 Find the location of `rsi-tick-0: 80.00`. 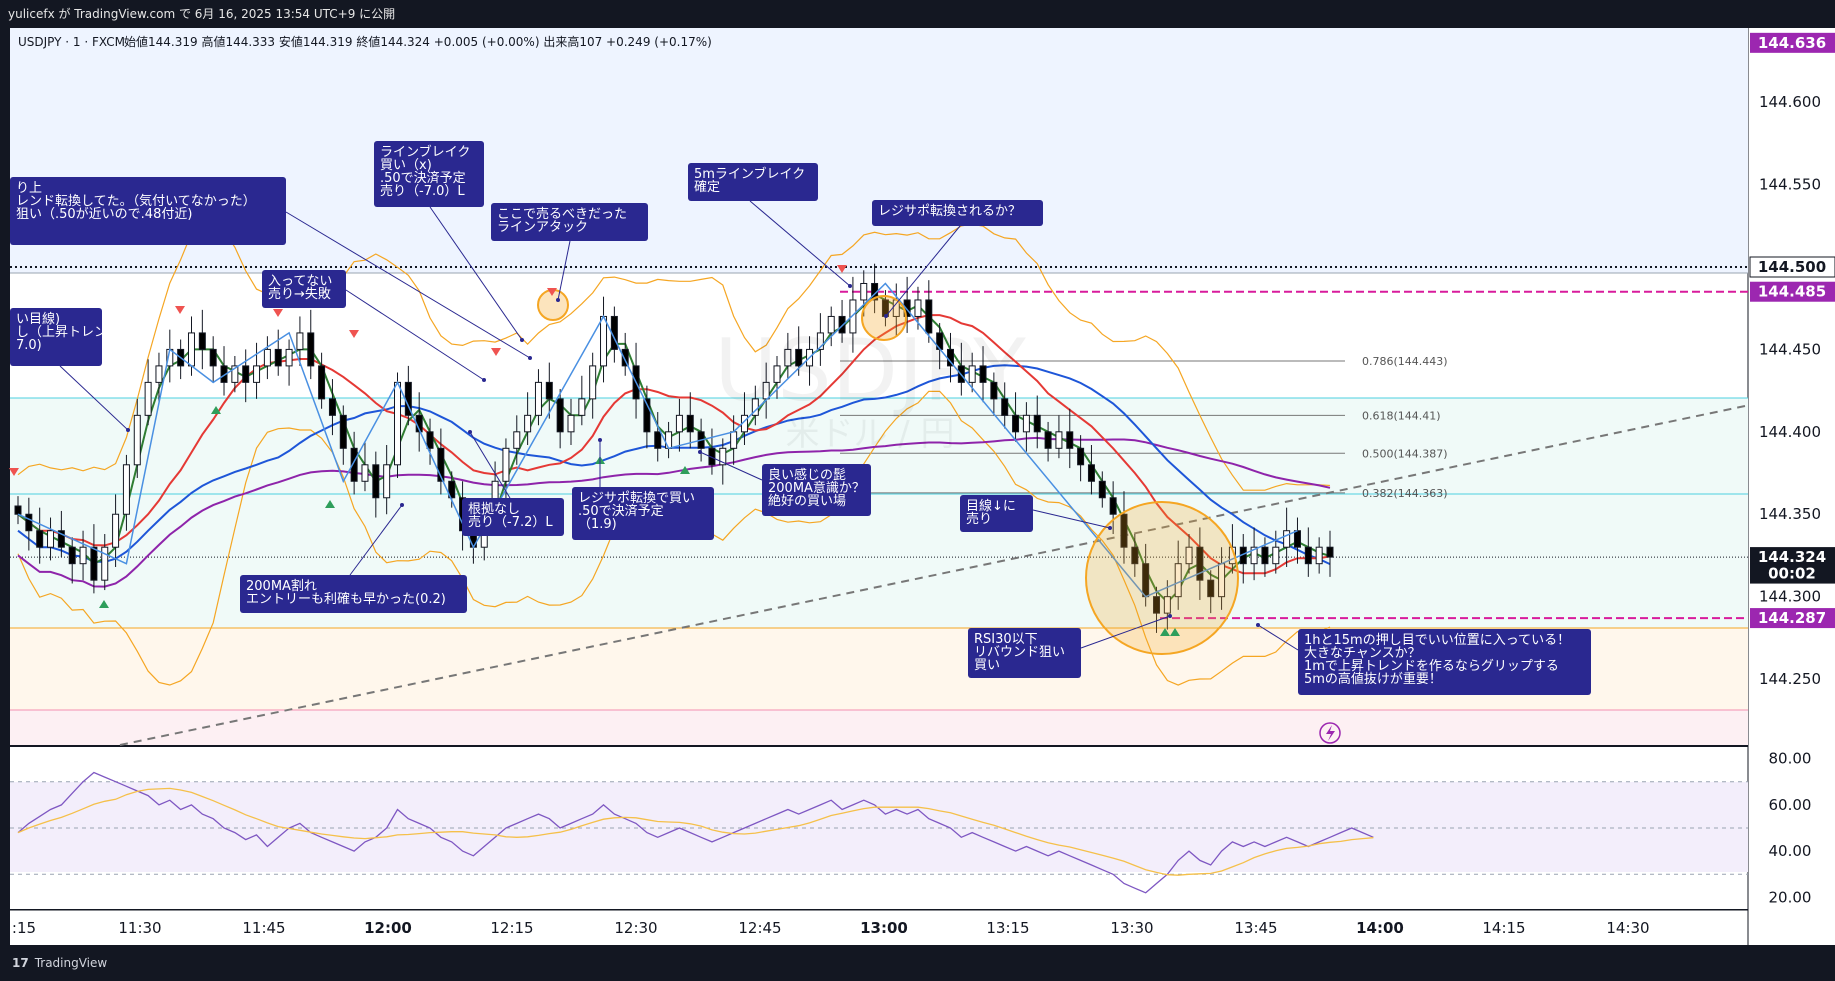

rsi-tick-0: 80.00 is located at coordinates (1790, 759).